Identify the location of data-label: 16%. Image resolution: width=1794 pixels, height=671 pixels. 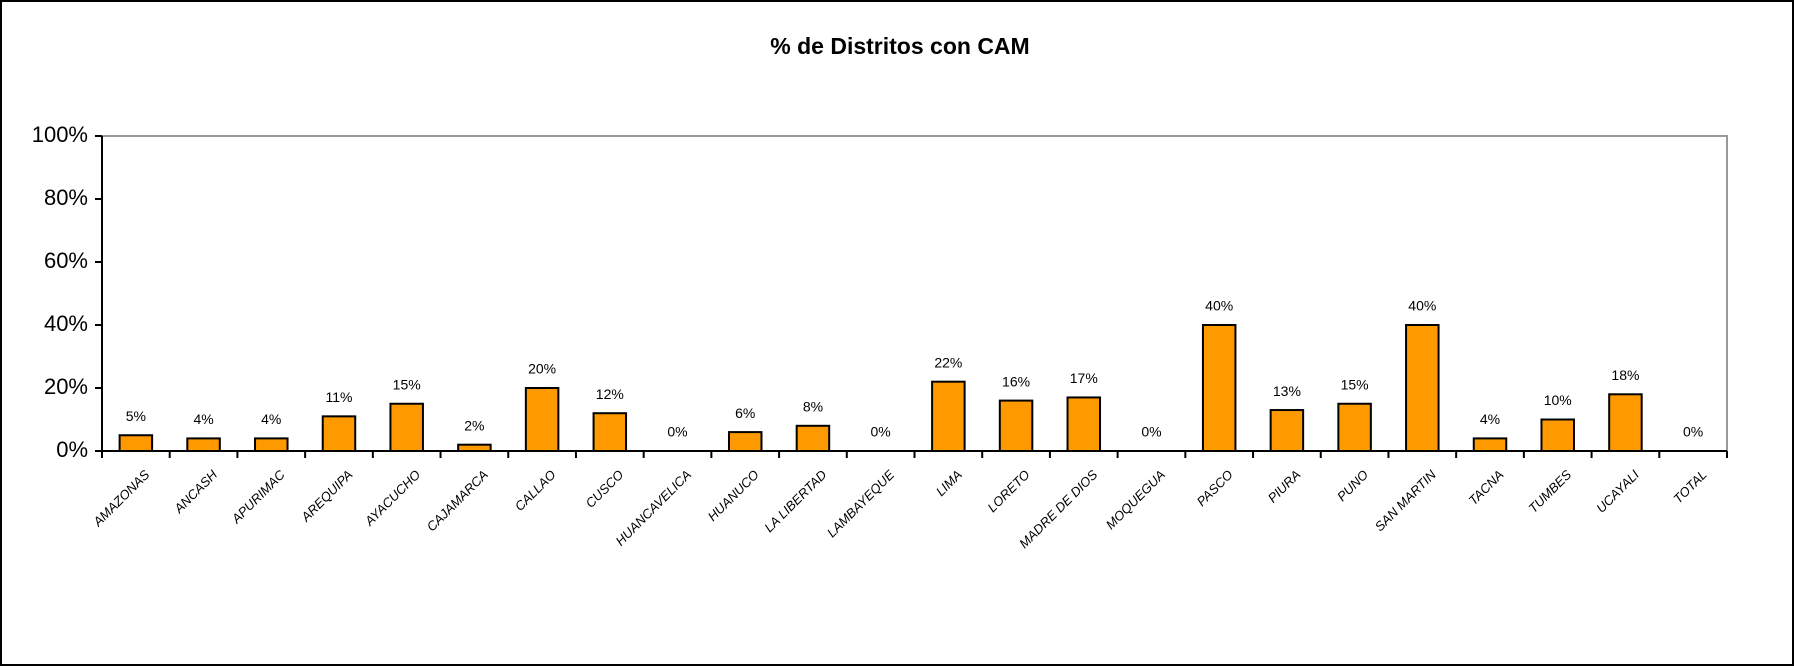
(1016, 381).